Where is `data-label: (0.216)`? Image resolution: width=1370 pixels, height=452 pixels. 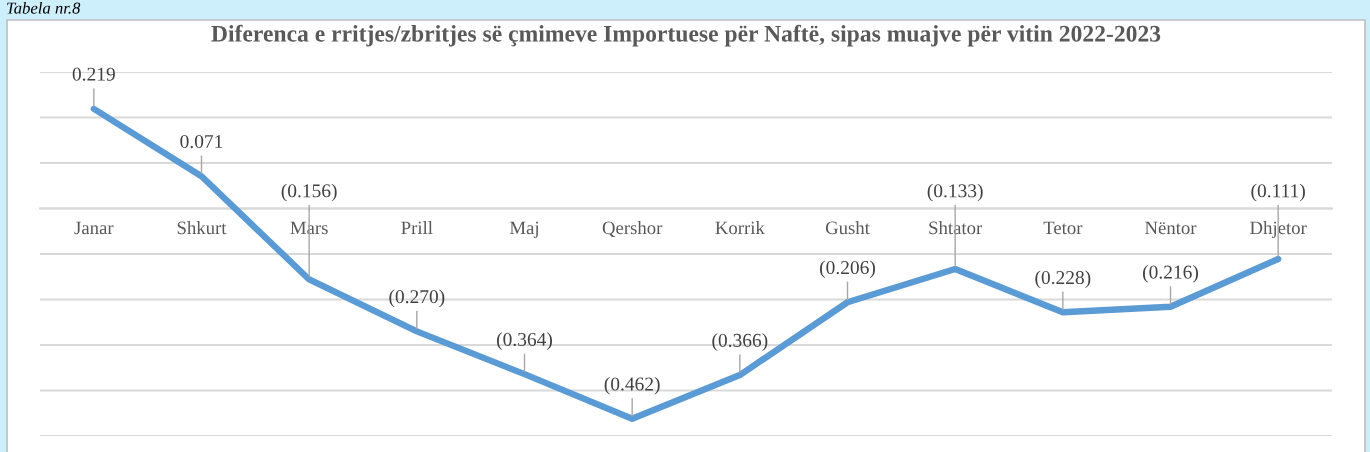 data-label: (0.216) is located at coordinates (1170, 273).